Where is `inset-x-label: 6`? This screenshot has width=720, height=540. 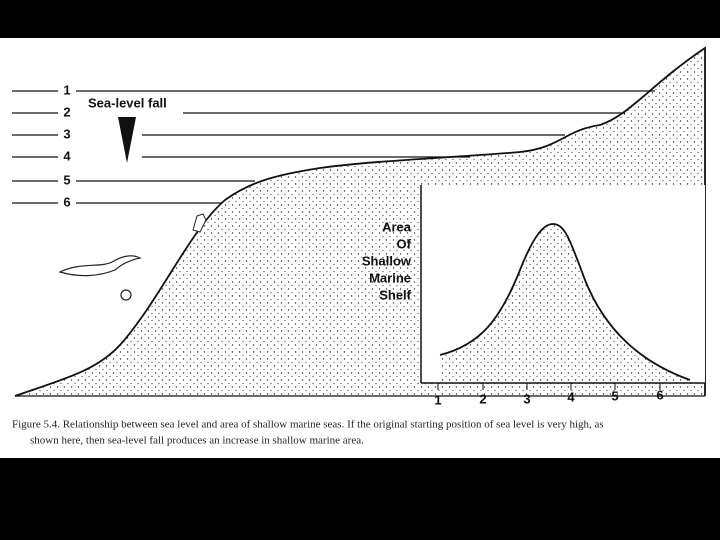 inset-x-label: 6 is located at coordinates (659, 394).